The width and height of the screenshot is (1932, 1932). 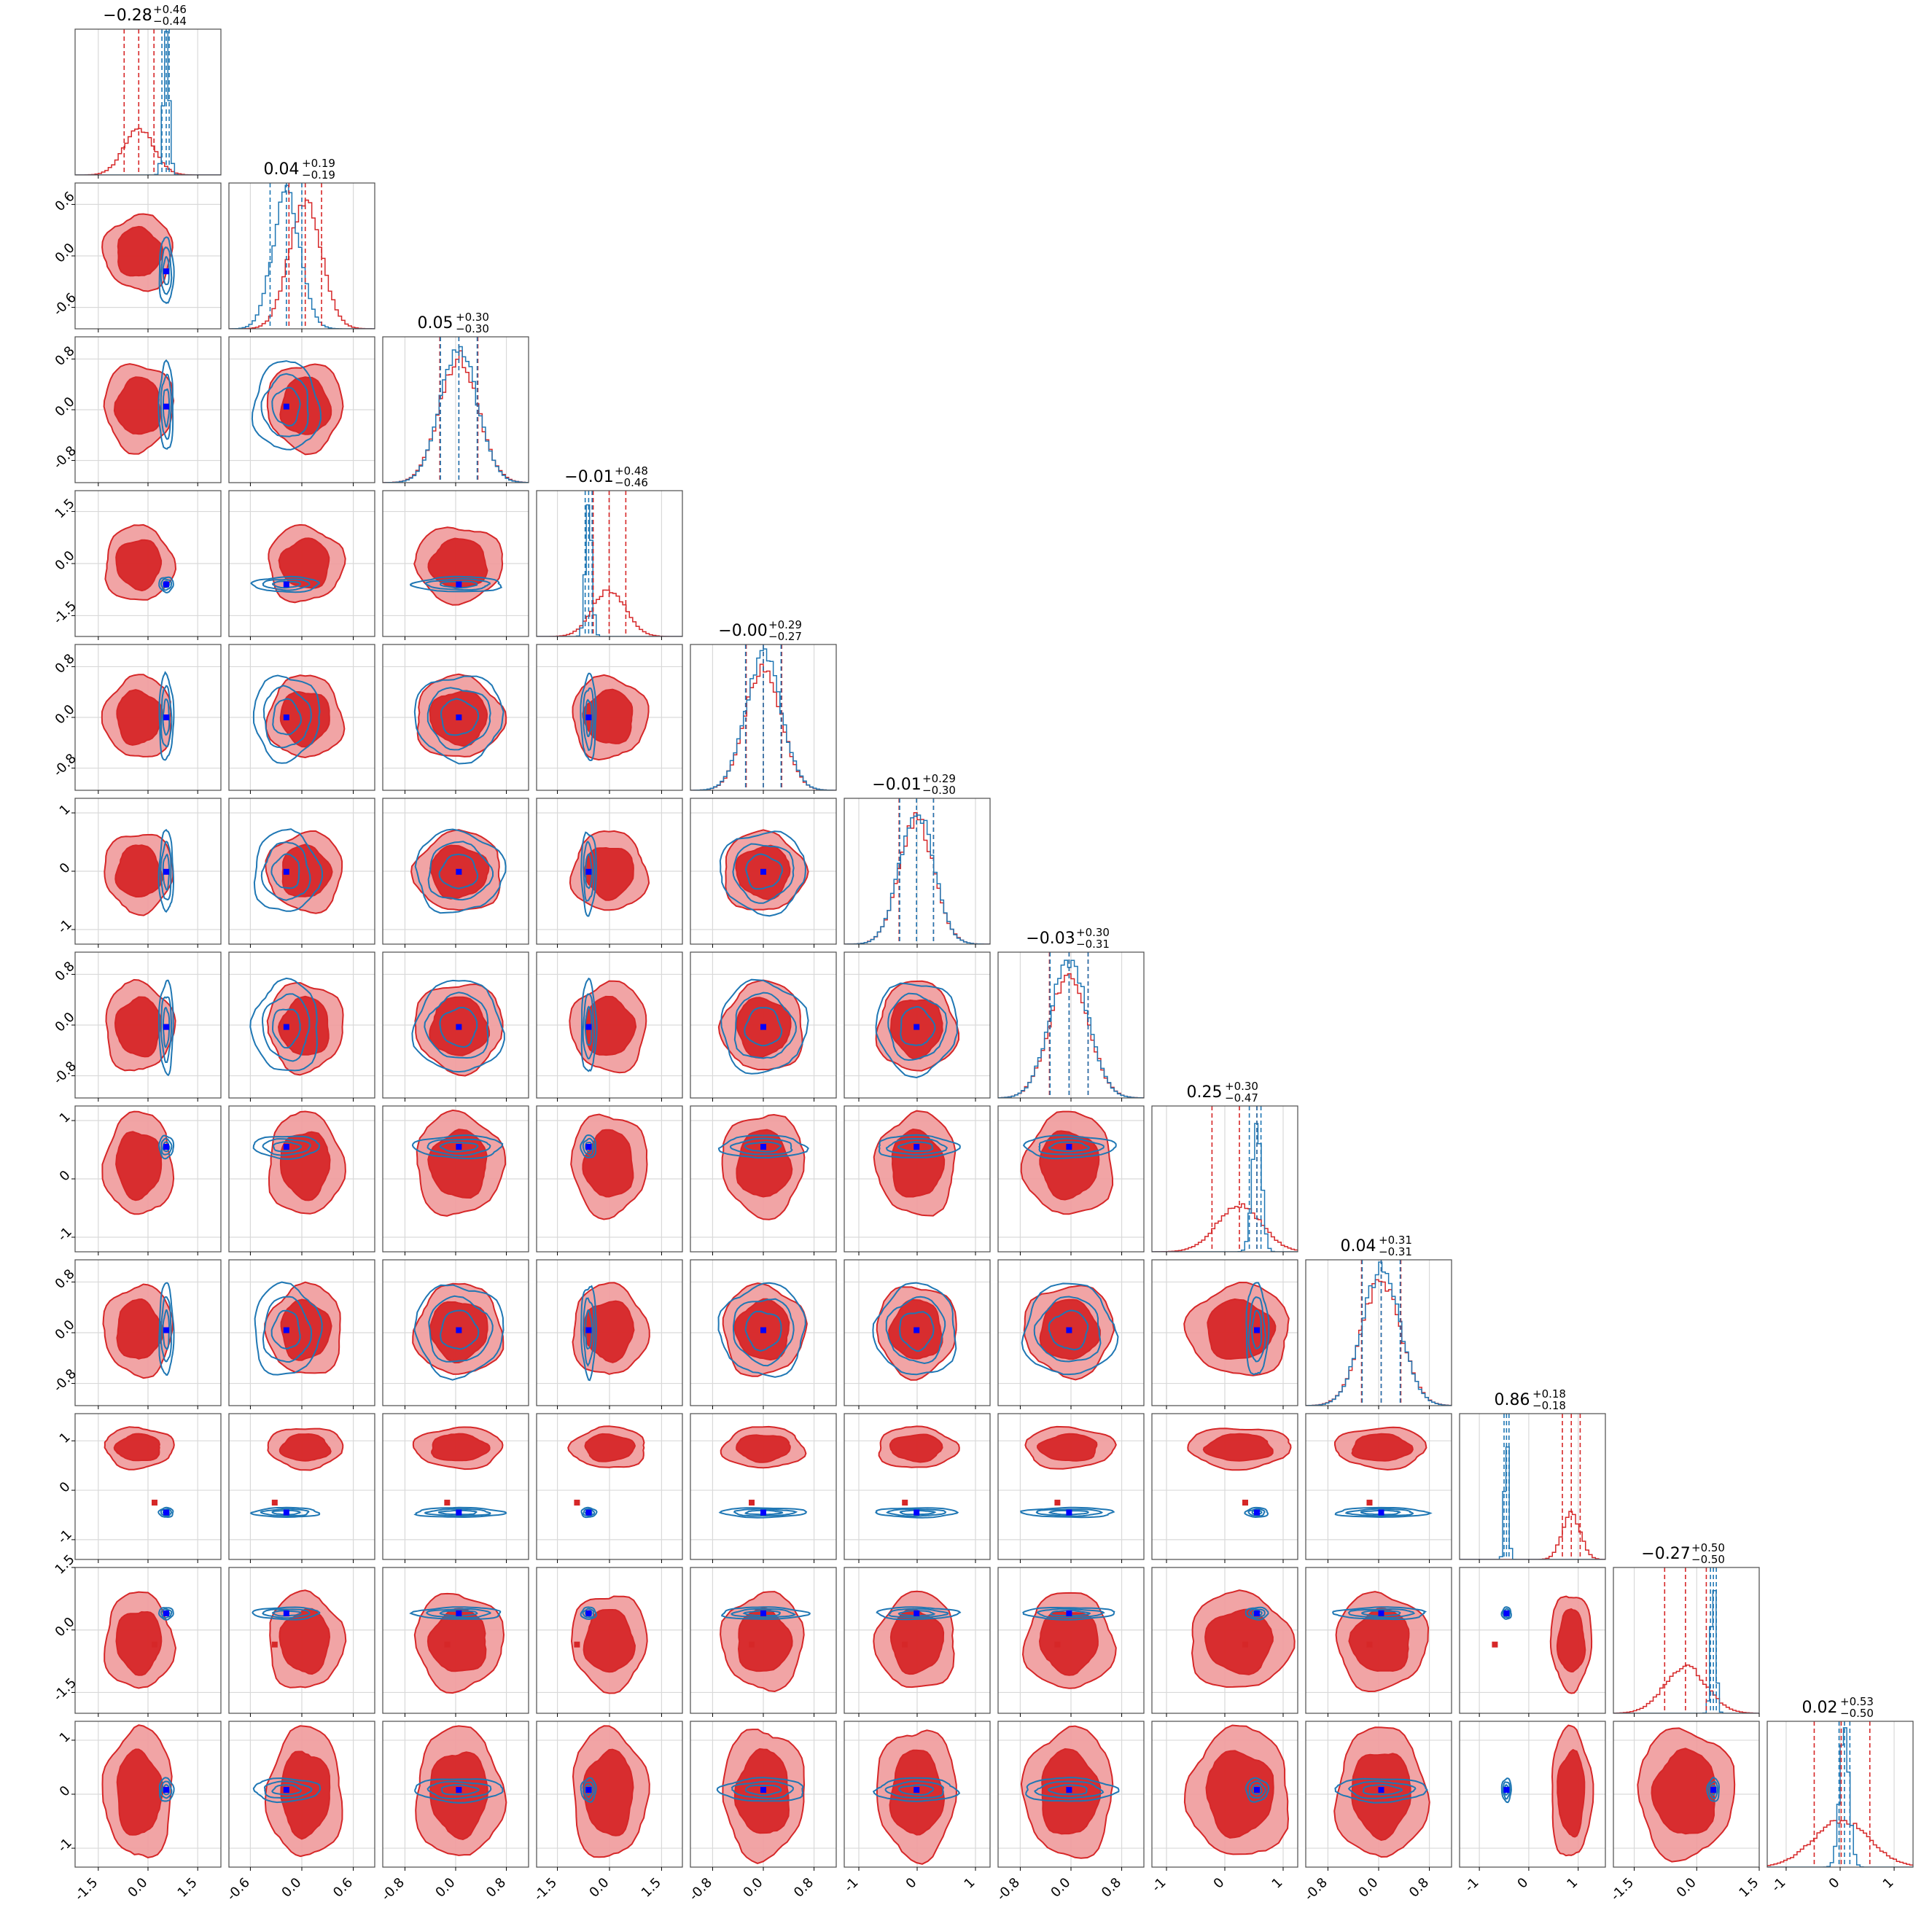 I want to click on panel-title: 0.86, so click(x=1512, y=1400).